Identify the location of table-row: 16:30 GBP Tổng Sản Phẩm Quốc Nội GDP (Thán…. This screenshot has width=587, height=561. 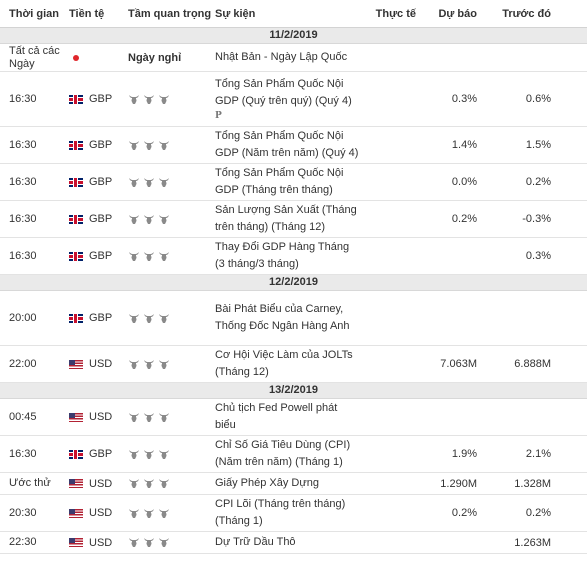
(293, 182).